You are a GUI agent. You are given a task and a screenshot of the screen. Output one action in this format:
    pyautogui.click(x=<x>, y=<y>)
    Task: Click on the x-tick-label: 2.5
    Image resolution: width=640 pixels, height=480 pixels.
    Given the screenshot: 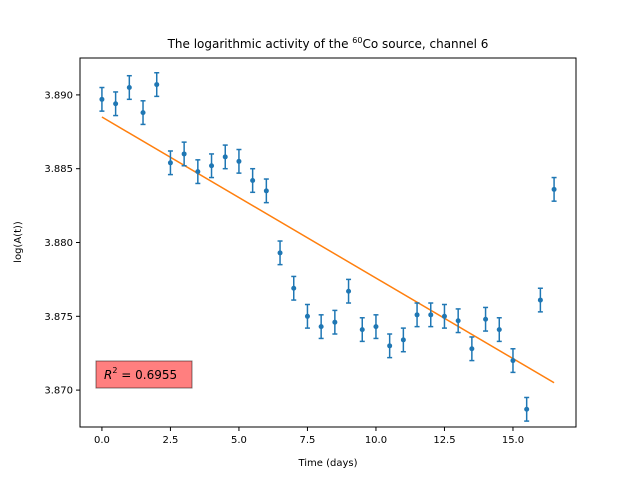 What is the action you would take?
    pyautogui.click(x=170, y=440)
    